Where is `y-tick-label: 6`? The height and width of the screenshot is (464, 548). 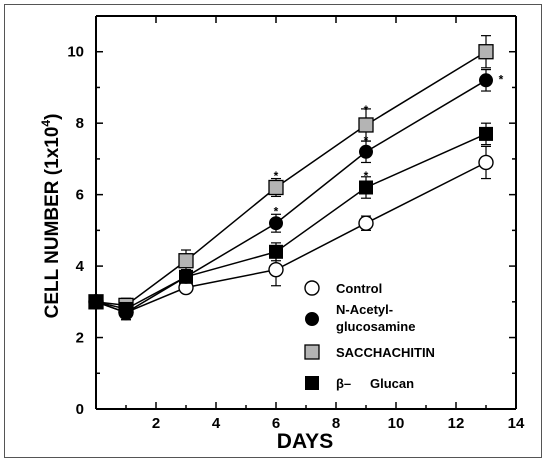 y-tick-label: 6 is located at coordinates (80, 195).